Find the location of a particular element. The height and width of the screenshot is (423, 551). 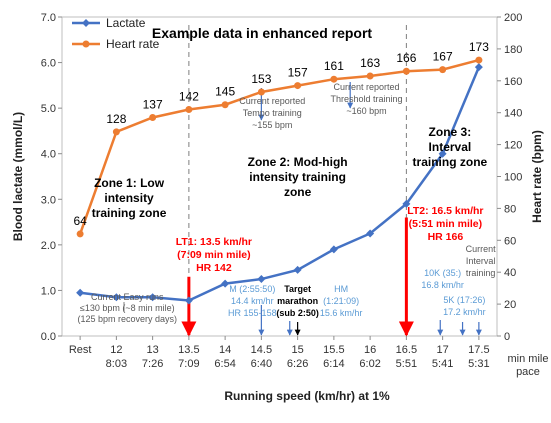

marathon-pace-annotation: M (2:55:50) 14.4 km/hr HR 155-158 is located at coordinates (252, 301).